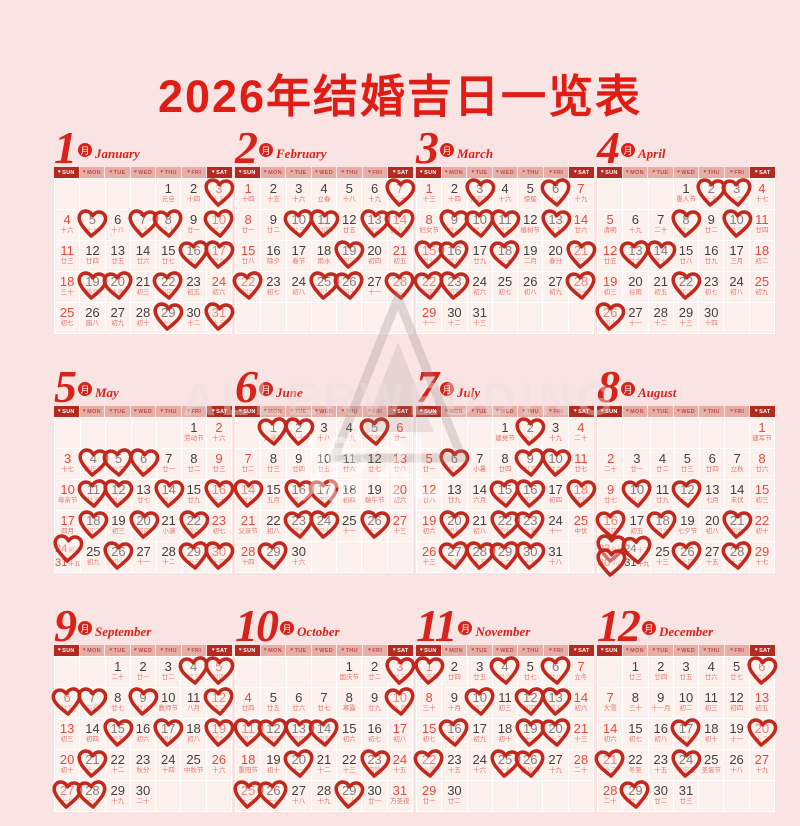  Describe the element at coordinates (399, 702) in the screenshot. I see `day-cell: 10 九月` at that location.